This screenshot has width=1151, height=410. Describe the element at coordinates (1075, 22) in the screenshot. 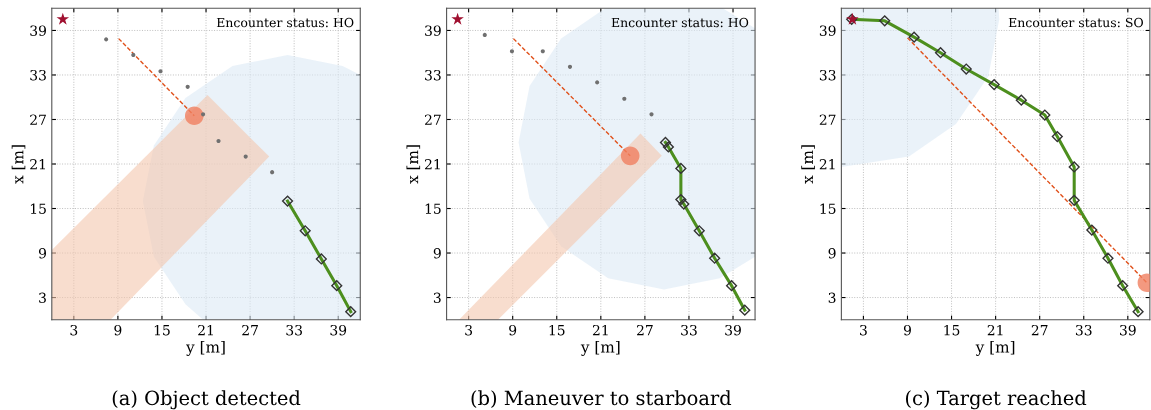

I see `annotation: Encounter status: SO` at that location.